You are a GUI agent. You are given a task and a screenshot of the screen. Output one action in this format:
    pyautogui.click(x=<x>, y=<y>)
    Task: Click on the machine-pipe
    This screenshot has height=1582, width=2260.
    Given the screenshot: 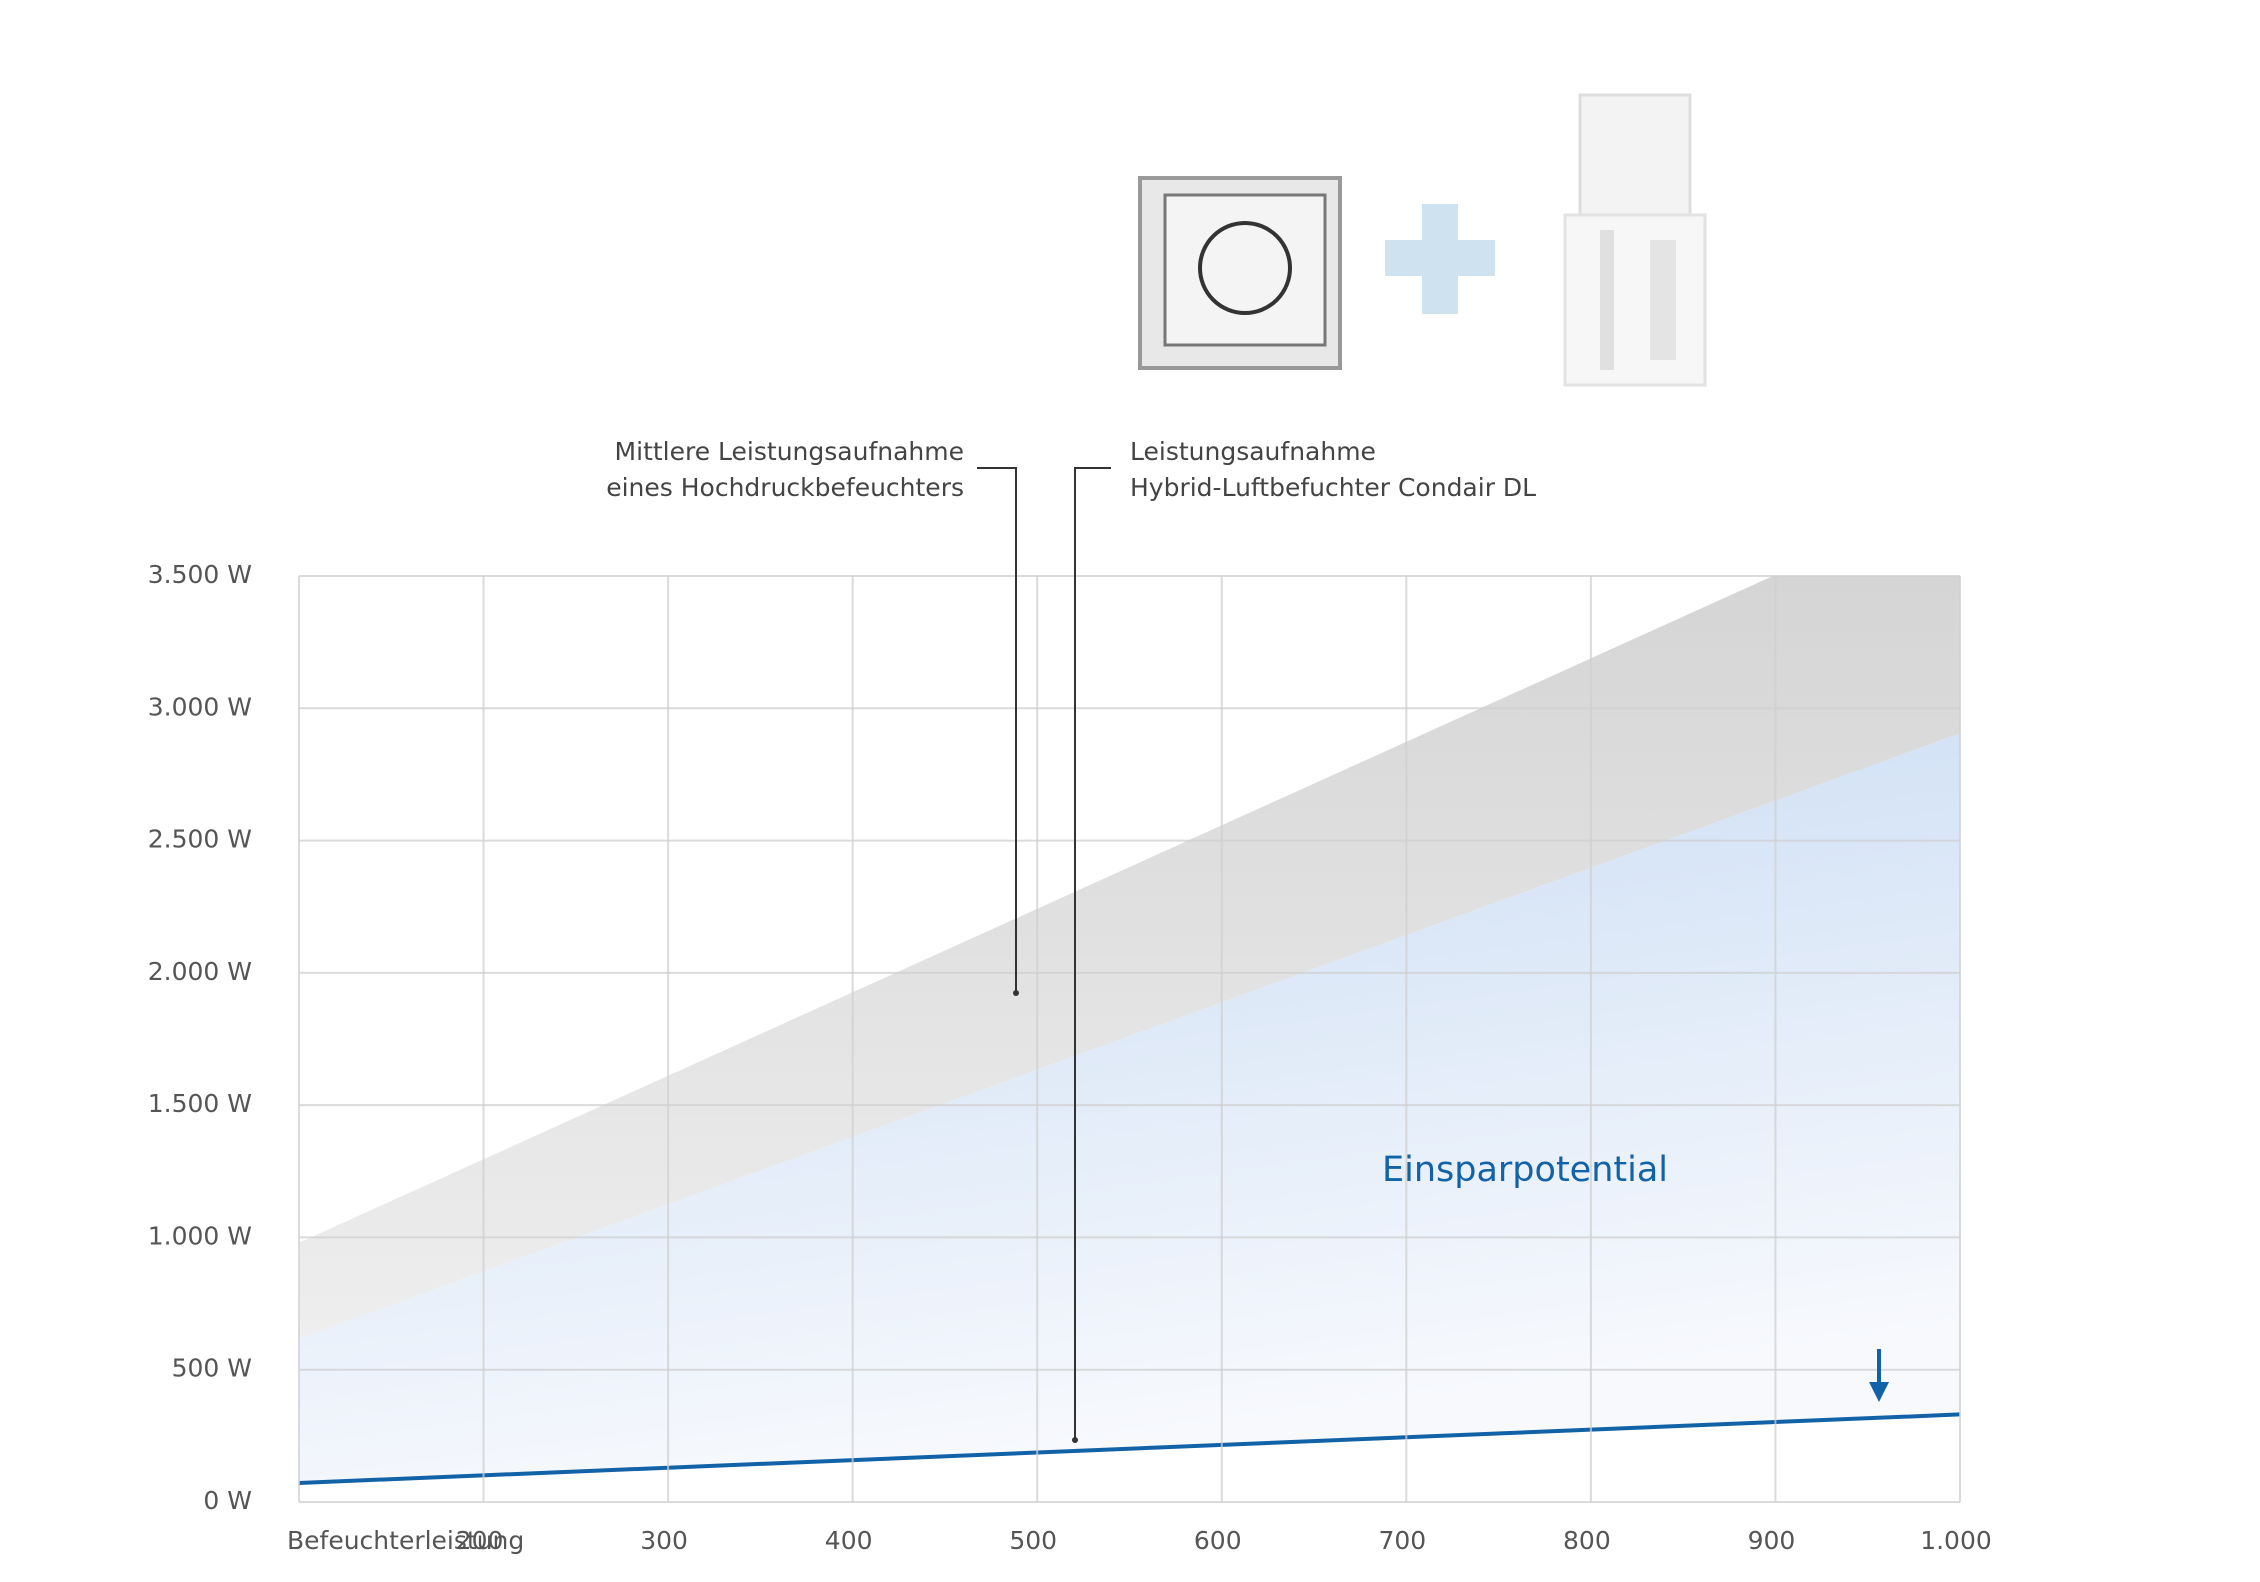 What is the action you would take?
    pyautogui.click(x=1607, y=300)
    